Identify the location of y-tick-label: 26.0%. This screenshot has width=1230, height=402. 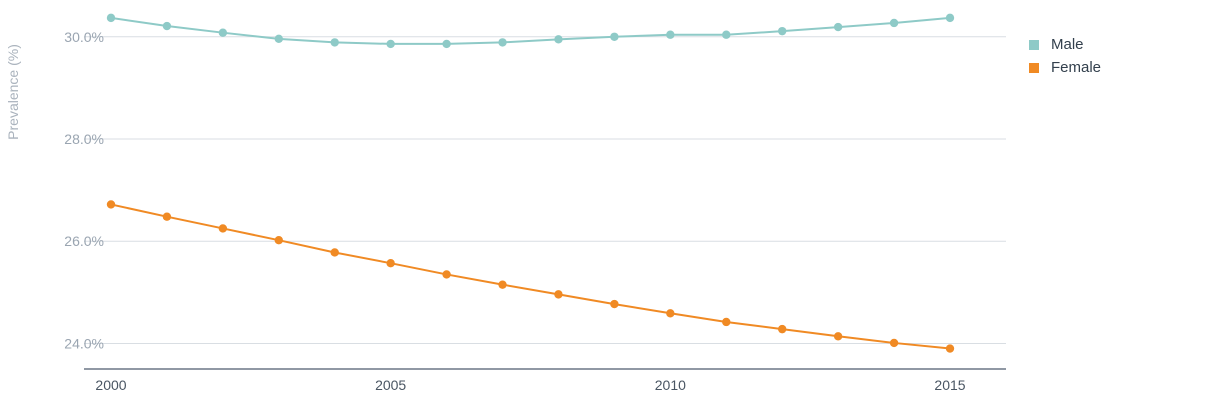
(84, 241).